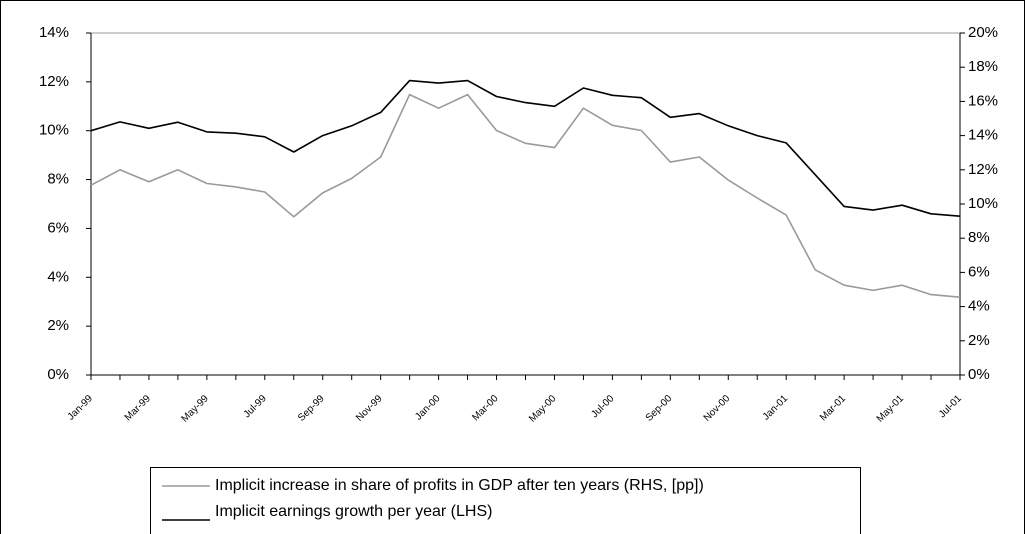 This screenshot has width=1025, height=534. I want to click on x-tick-label: Mar-01, so click(833, 408).